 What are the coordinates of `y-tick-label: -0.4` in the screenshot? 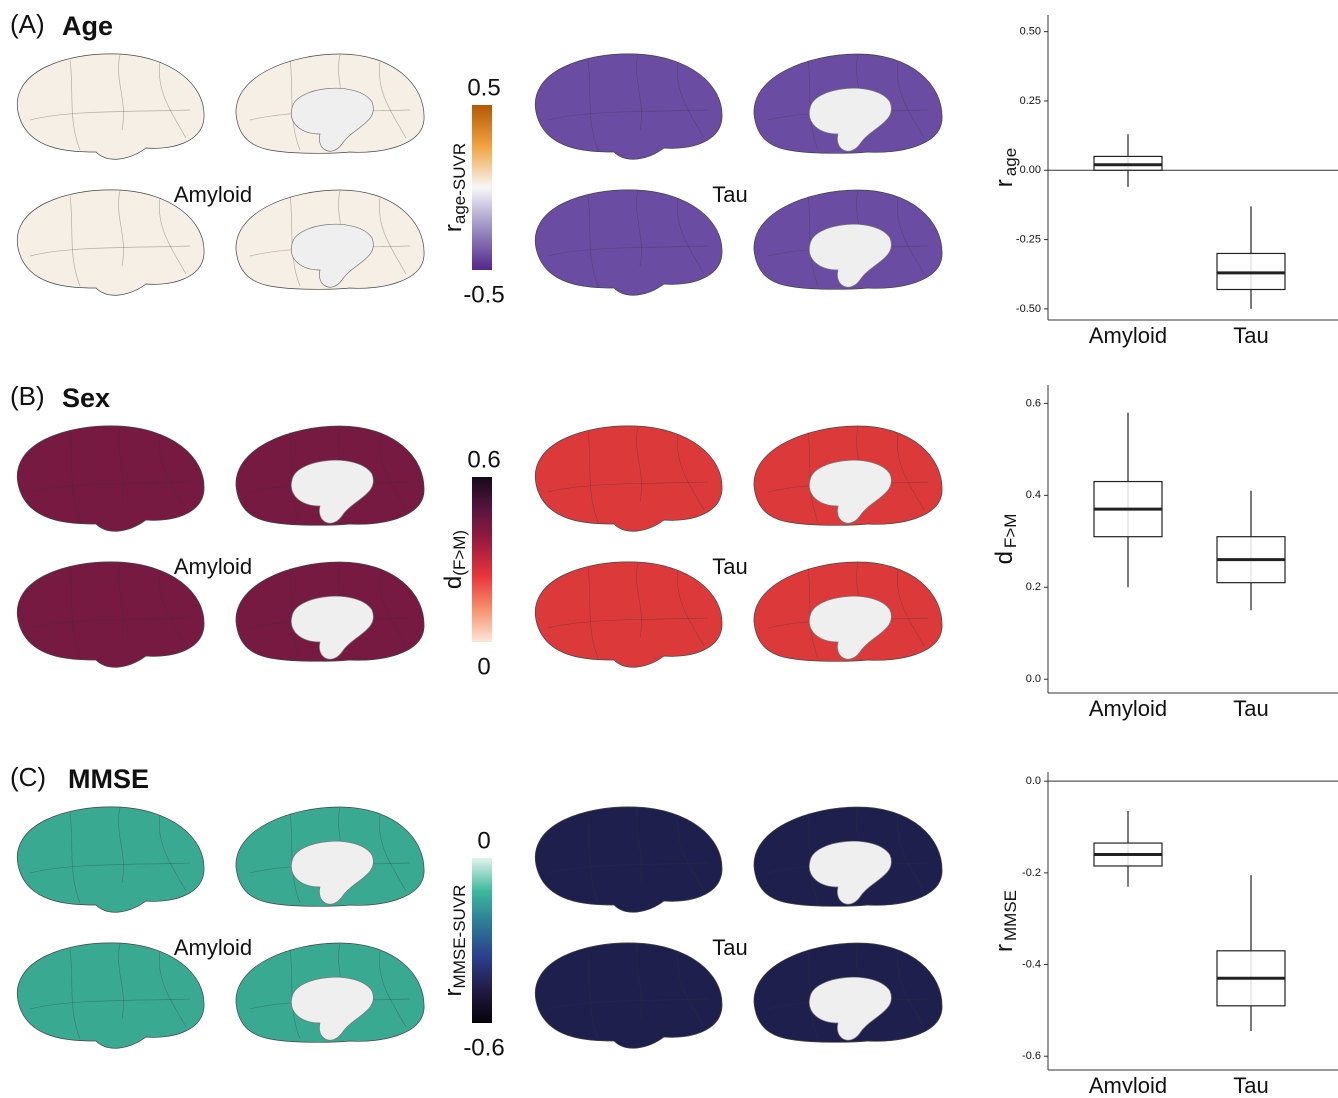 It's located at (1031, 964).